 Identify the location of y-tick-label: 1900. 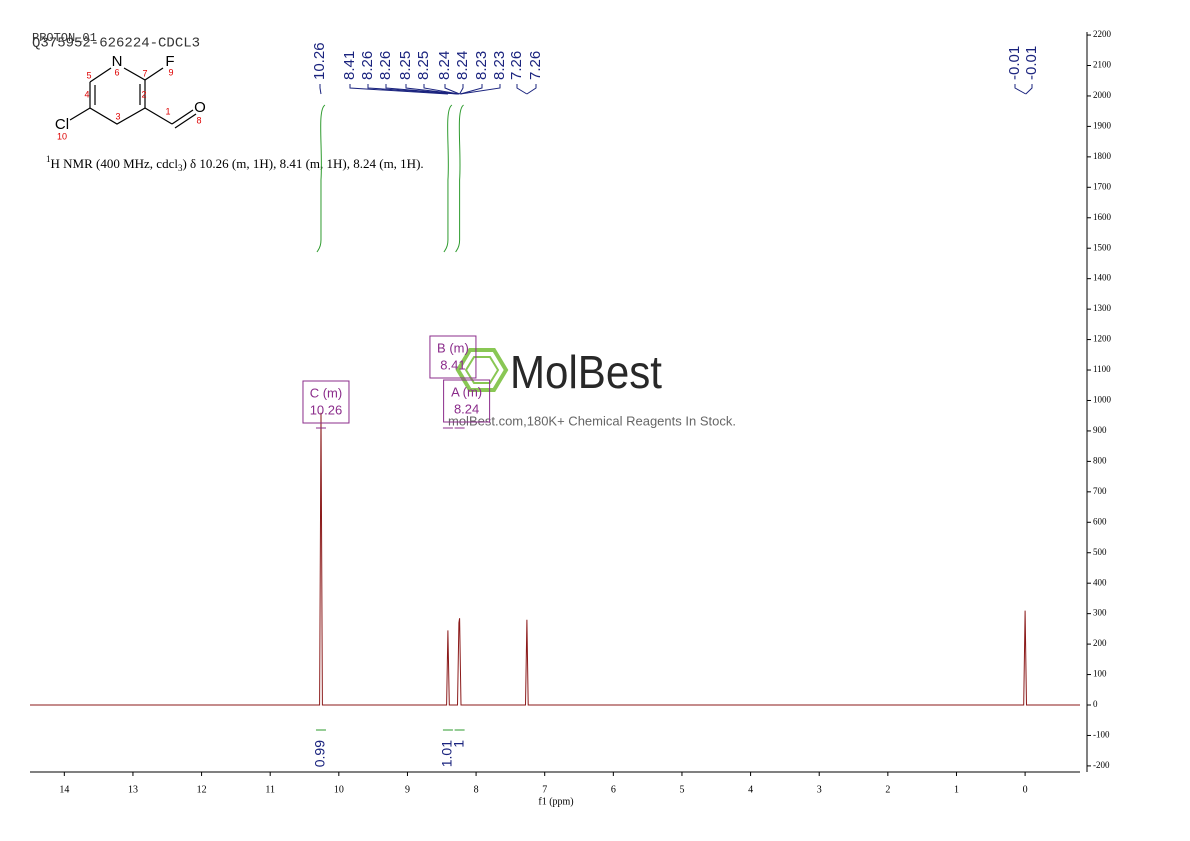
(1102, 125).